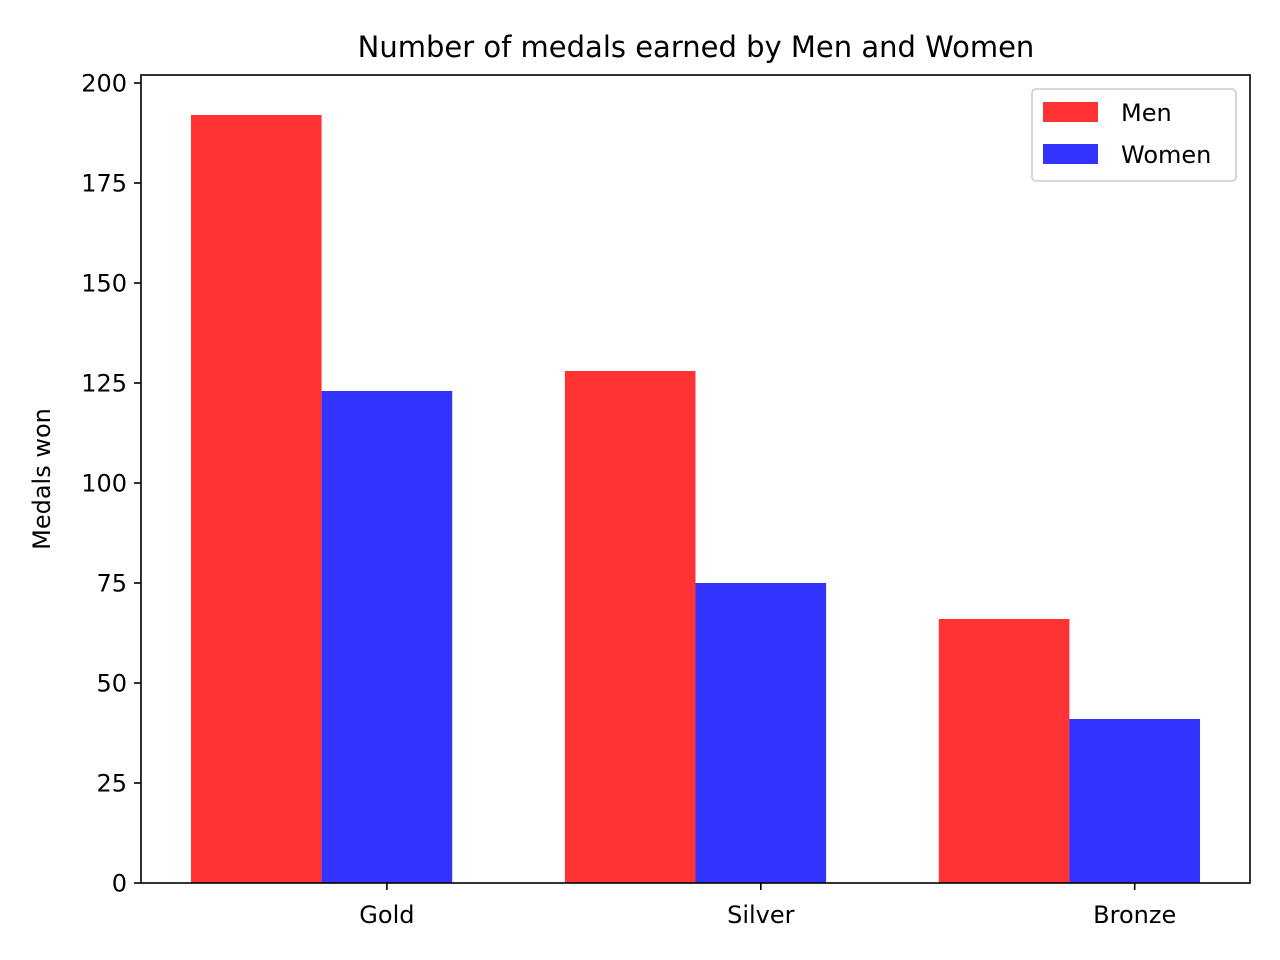 This screenshot has height=960, width=1280. I want to click on legend-label-men: Men, so click(1146, 113).